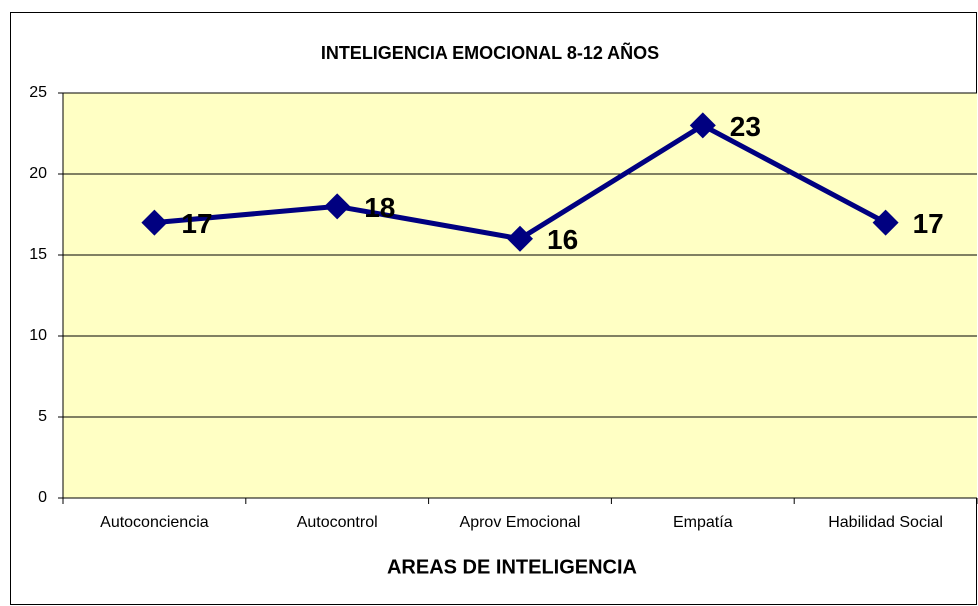 The width and height of the screenshot is (978, 606). What do you see at coordinates (154, 522) in the screenshot?
I see `x-tick-label: Autoconciencia` at bounding box center [154, 522].